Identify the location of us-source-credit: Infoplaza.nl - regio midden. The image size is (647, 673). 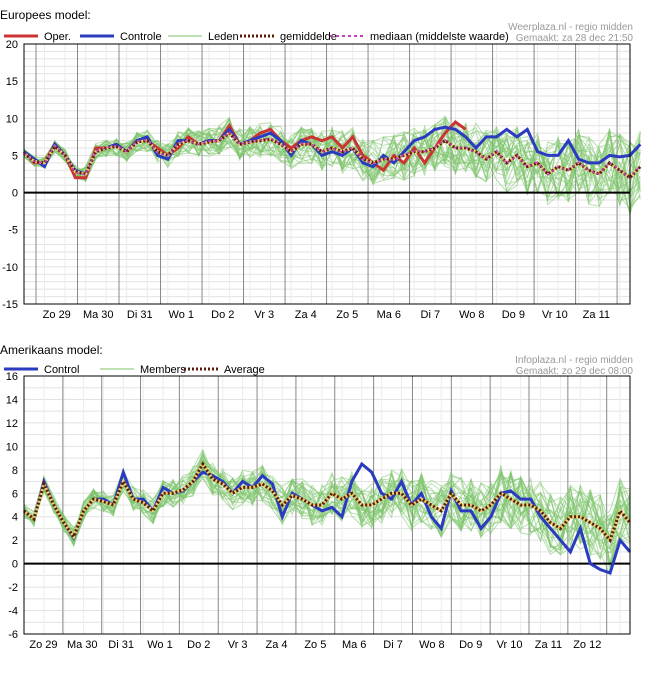
(574, 360).